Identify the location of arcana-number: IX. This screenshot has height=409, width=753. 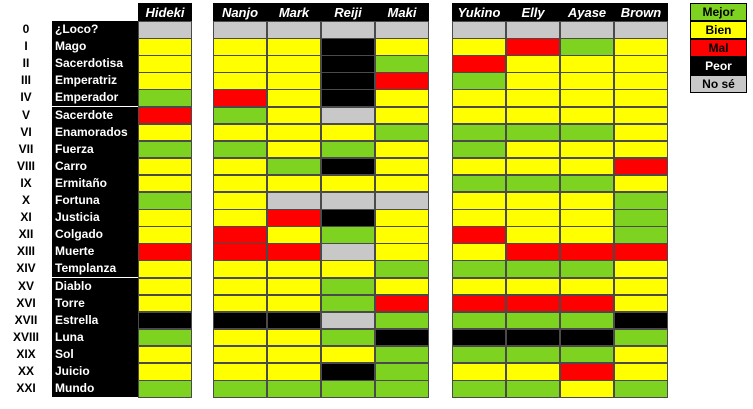
(26, 182).